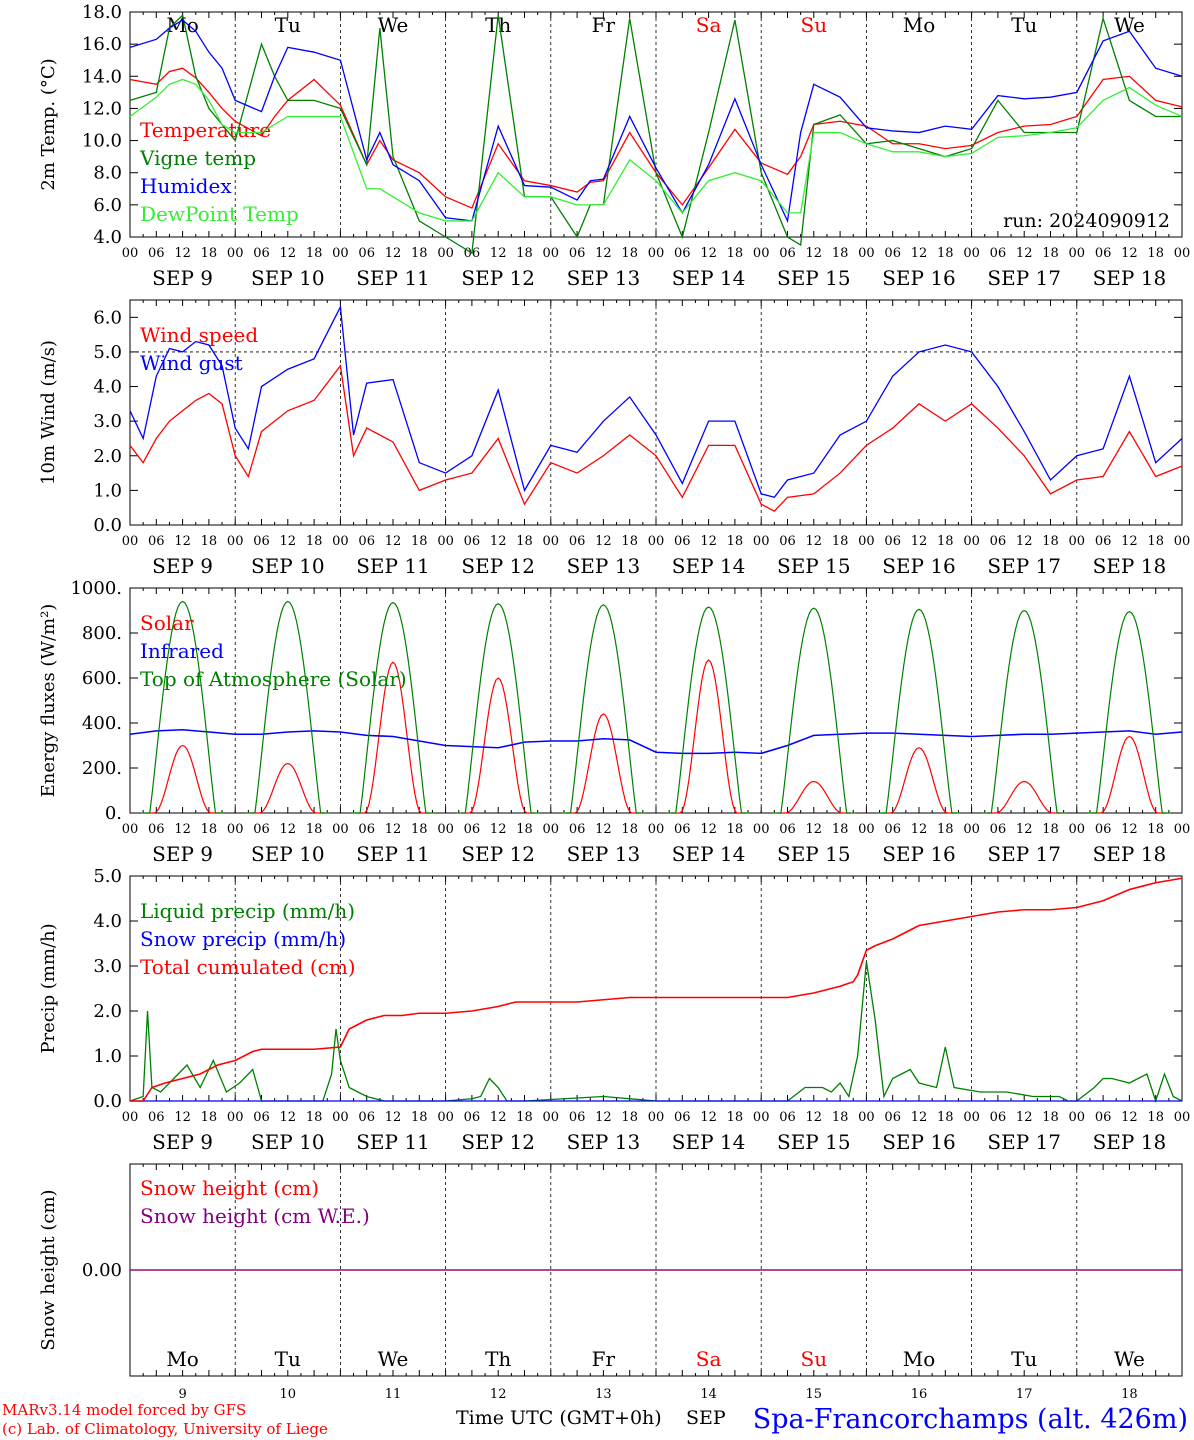 The height and width of the screenshot is (1440, 1194). Describe the element at coordinates (102, 12) in the screenshot. I see `y-tick-label: 18.0` at that location.